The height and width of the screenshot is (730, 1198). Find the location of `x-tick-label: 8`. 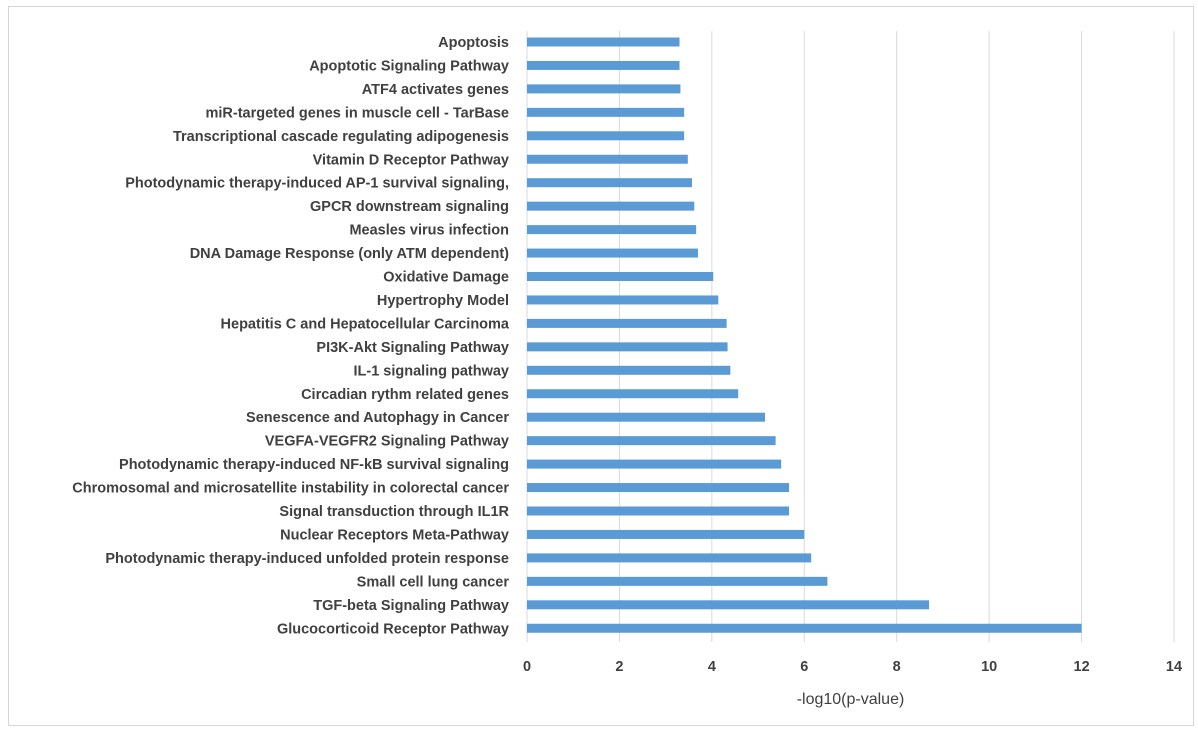

x-tick-label: 8 is located at coordinates (897, 667).